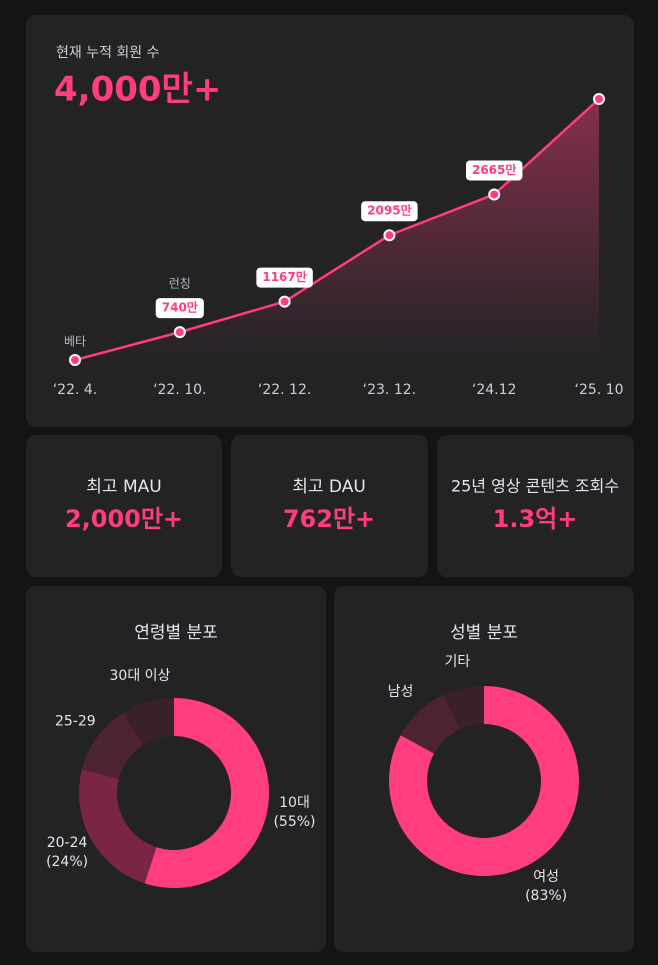  I want to click on slice-label: 여성, so click(546, 877).